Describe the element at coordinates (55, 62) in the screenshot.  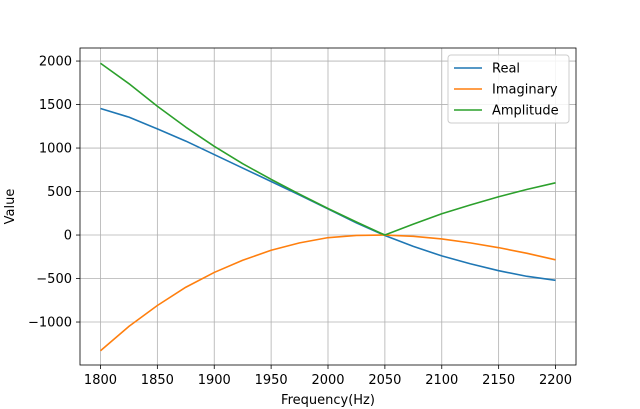
I see `y-tick-label: 2000` at that location.